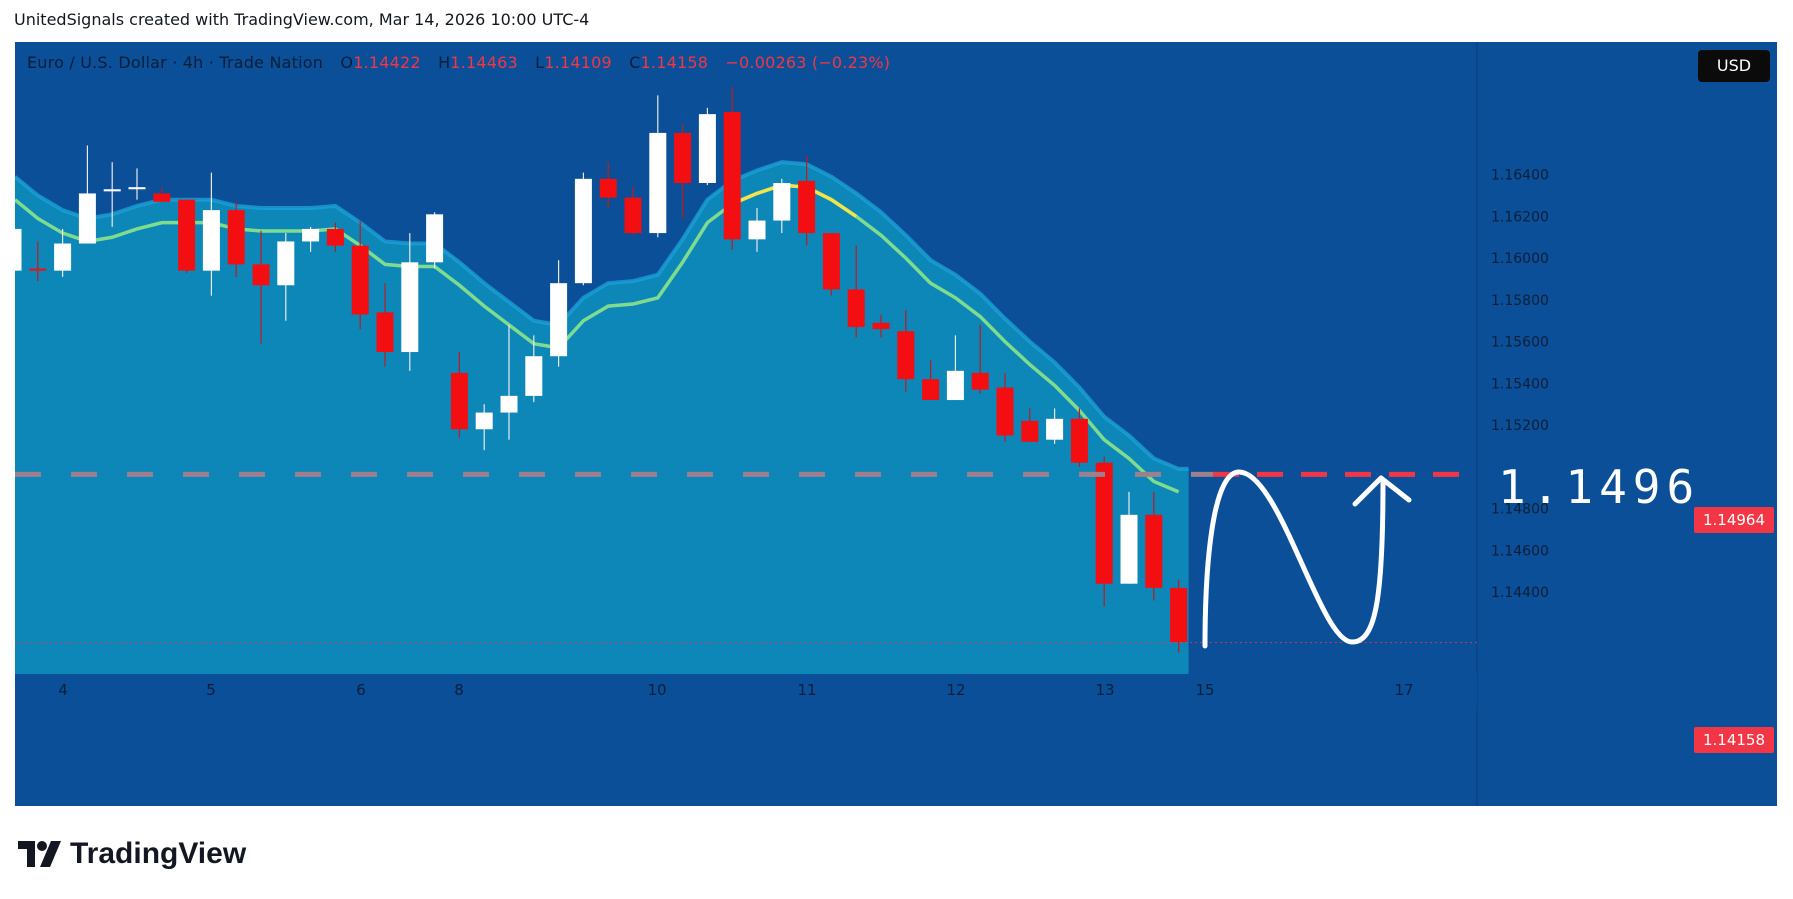  What do you see at coordinates (484, 62) in the screenshot?
I see `legend-high-value: 1.14463` at bounding box center [484, 62].